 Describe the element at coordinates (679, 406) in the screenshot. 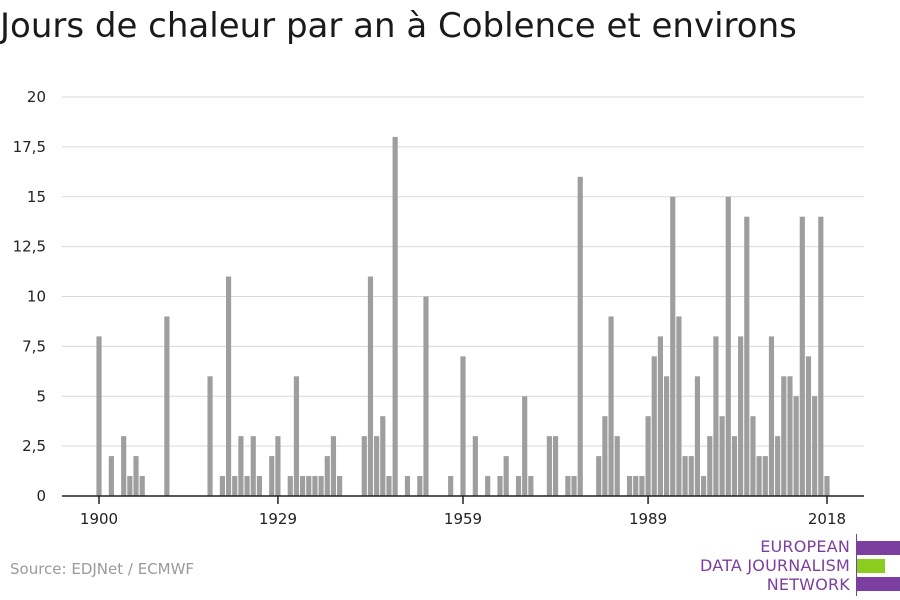

I see `bar-1994` at that location.